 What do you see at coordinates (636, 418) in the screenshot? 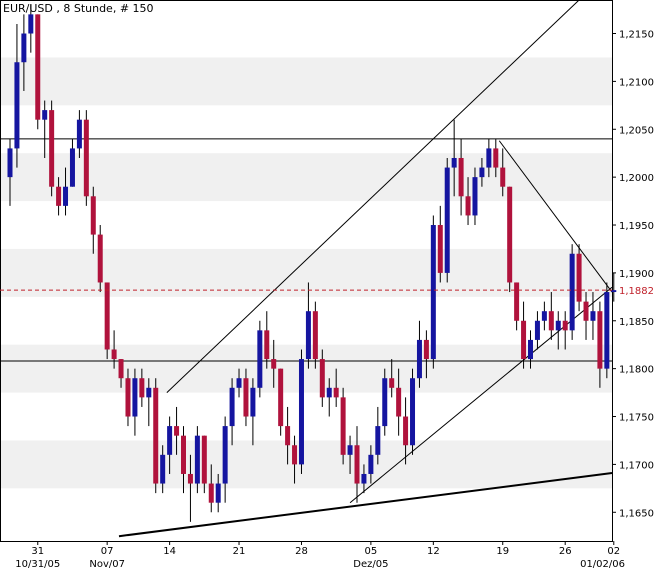
I see `y-tick-label: 1,1750` at bounding box center [636, 418].